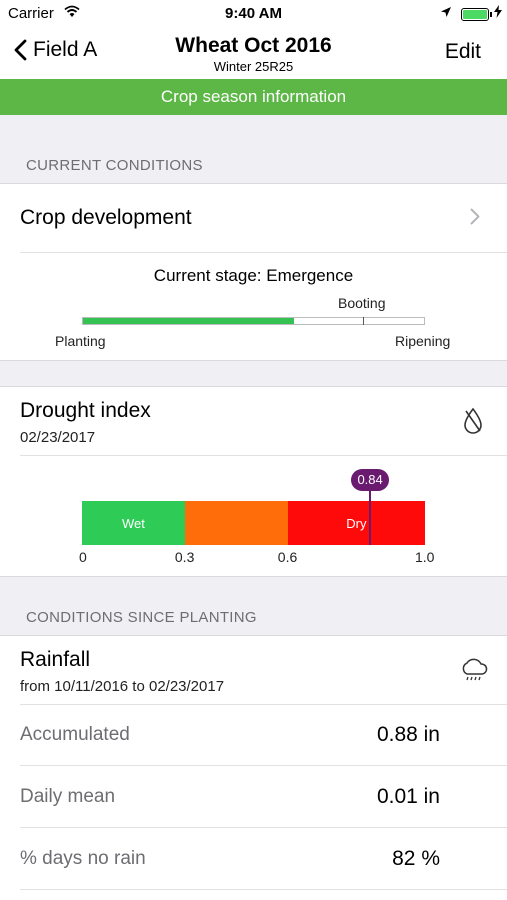  I want to click on drought-segment-2: Dry, so click(356, 523).